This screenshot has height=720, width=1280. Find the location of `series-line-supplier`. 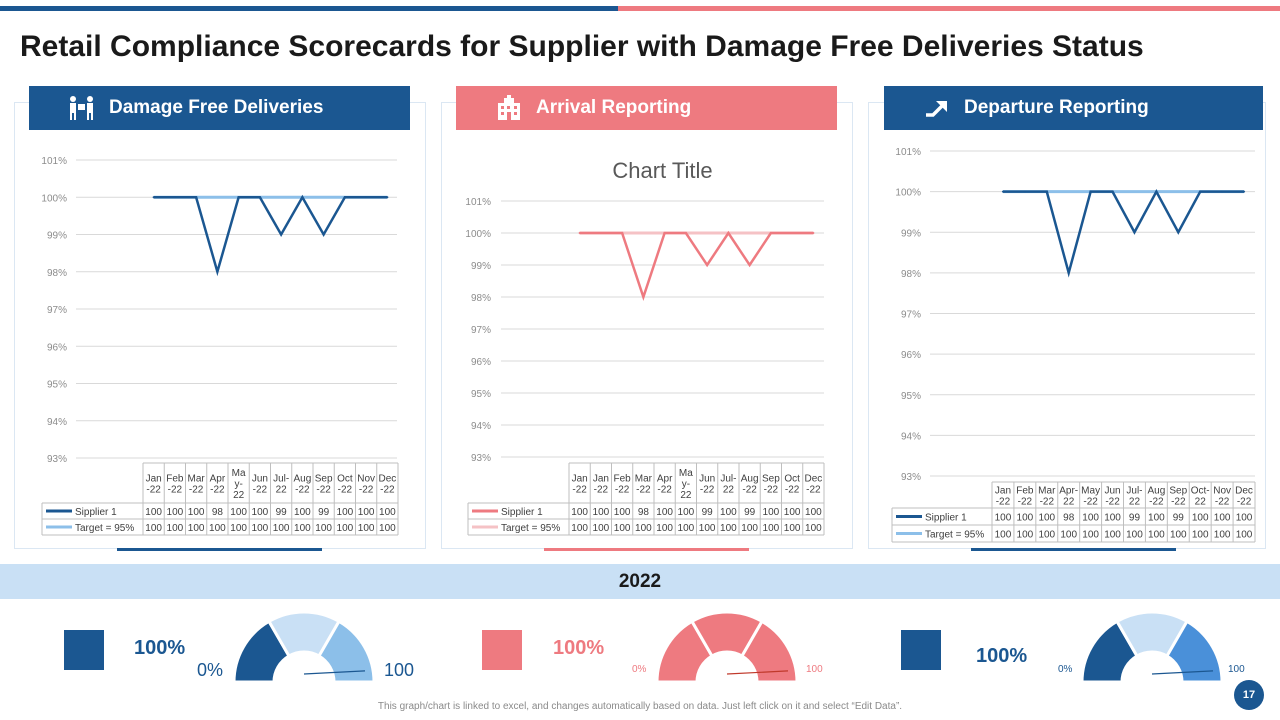

series-line-supplier is located at coordinates (696, 265).